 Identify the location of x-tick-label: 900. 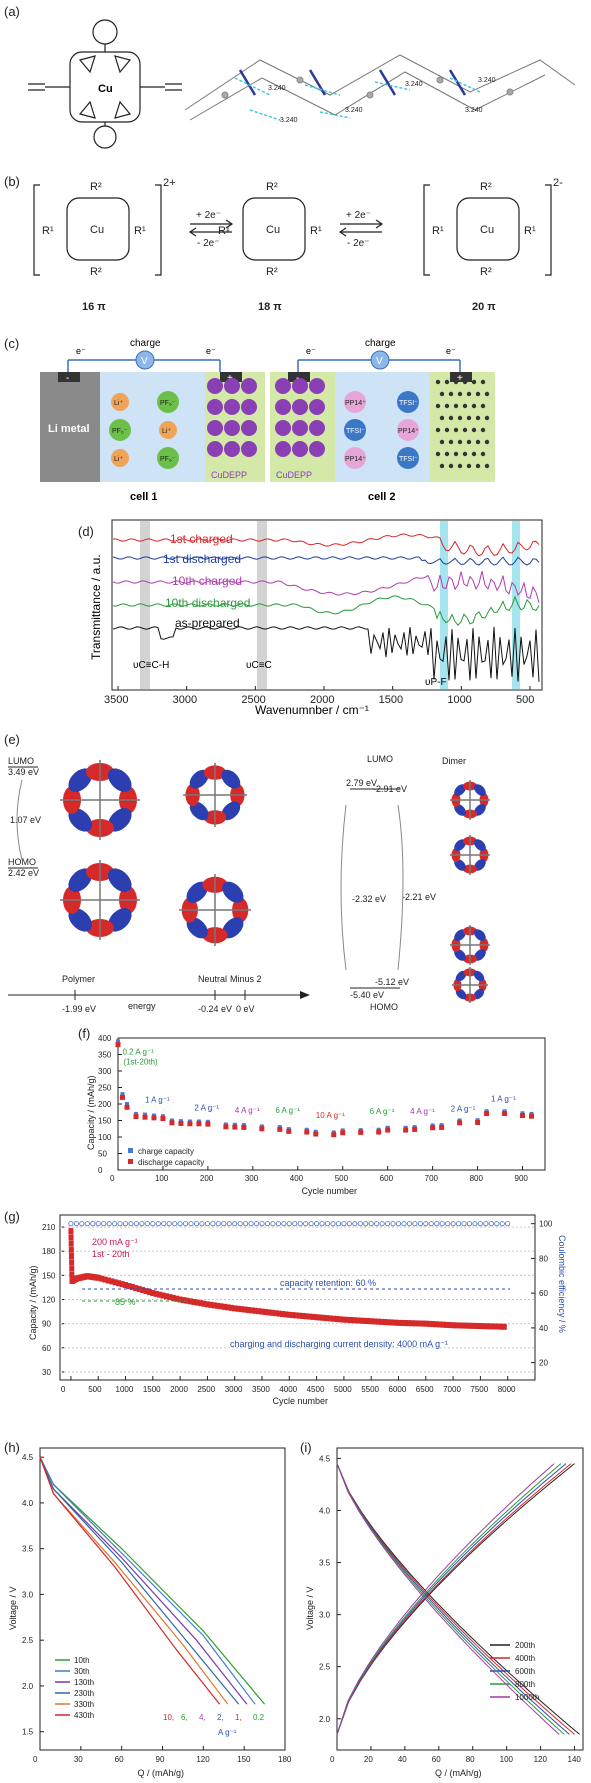
(522, 1178).